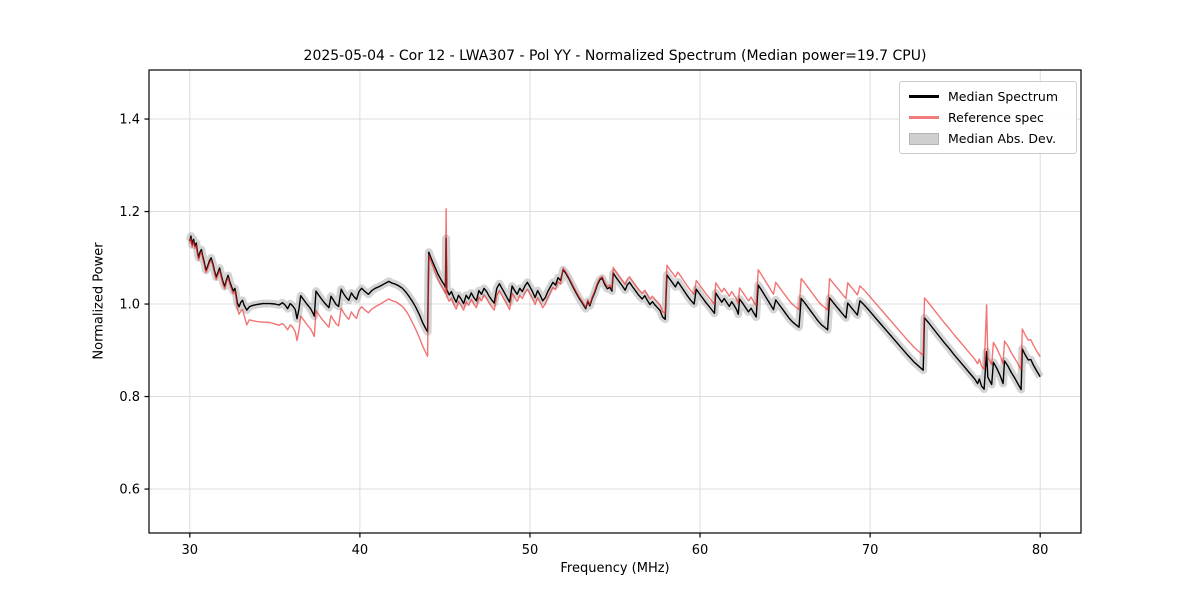 The height and width of the screenshot is (600, 1200). What do you see at coordinates (615, 545) in the screenshot?
I see `x-axis-ticks: 30 40 50 60 70 80` at bounding box center [615, 545].